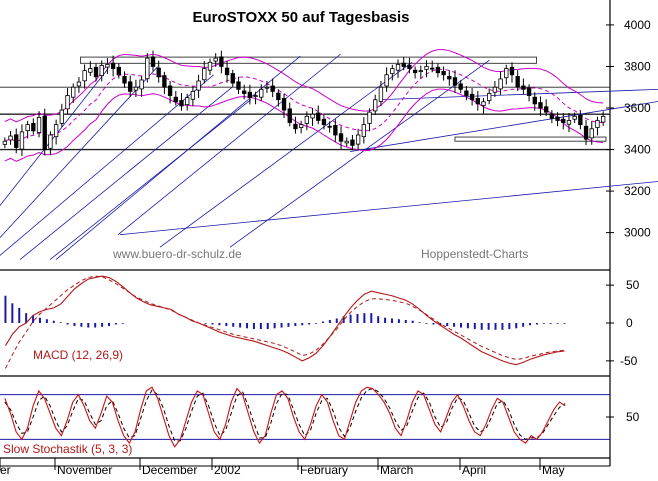 Image resolution: width=658 pixels, height=481 pixels. I want to click on macd-tick-label: 0, so click(629, 323).